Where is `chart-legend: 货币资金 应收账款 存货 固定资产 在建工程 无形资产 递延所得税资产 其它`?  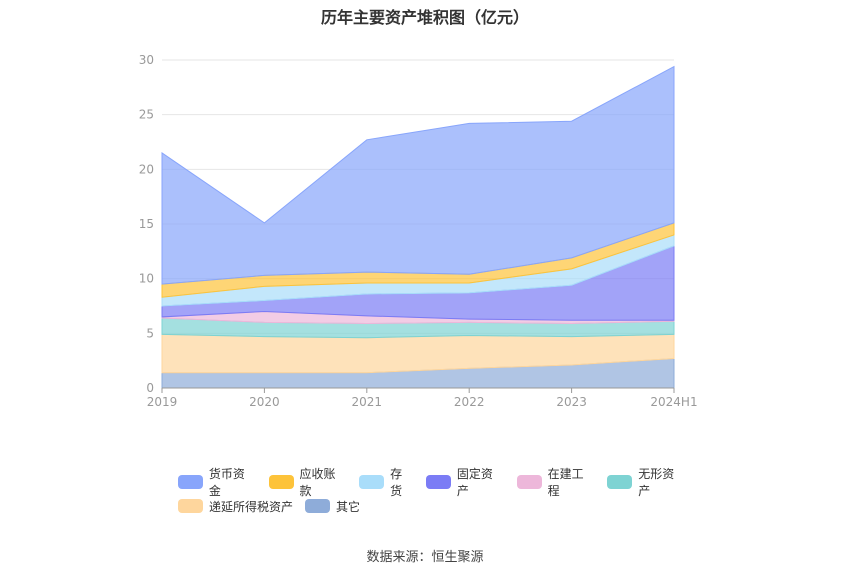 chart-legend: 货币资金 应收账款 存货 固定资产 在建工程 无形资产 递延所得税资产 其它 is located at coordinates (438, 492).